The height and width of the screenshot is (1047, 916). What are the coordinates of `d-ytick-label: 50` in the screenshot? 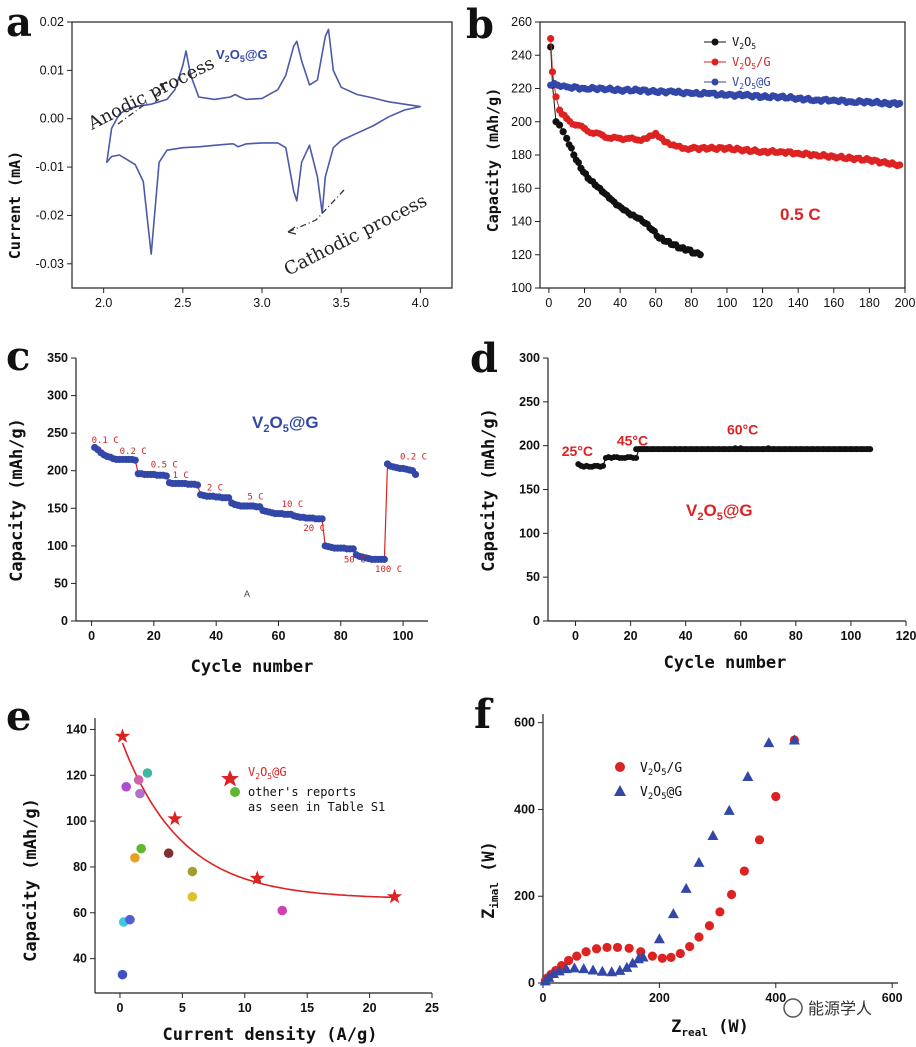 It's located at (533, 577).